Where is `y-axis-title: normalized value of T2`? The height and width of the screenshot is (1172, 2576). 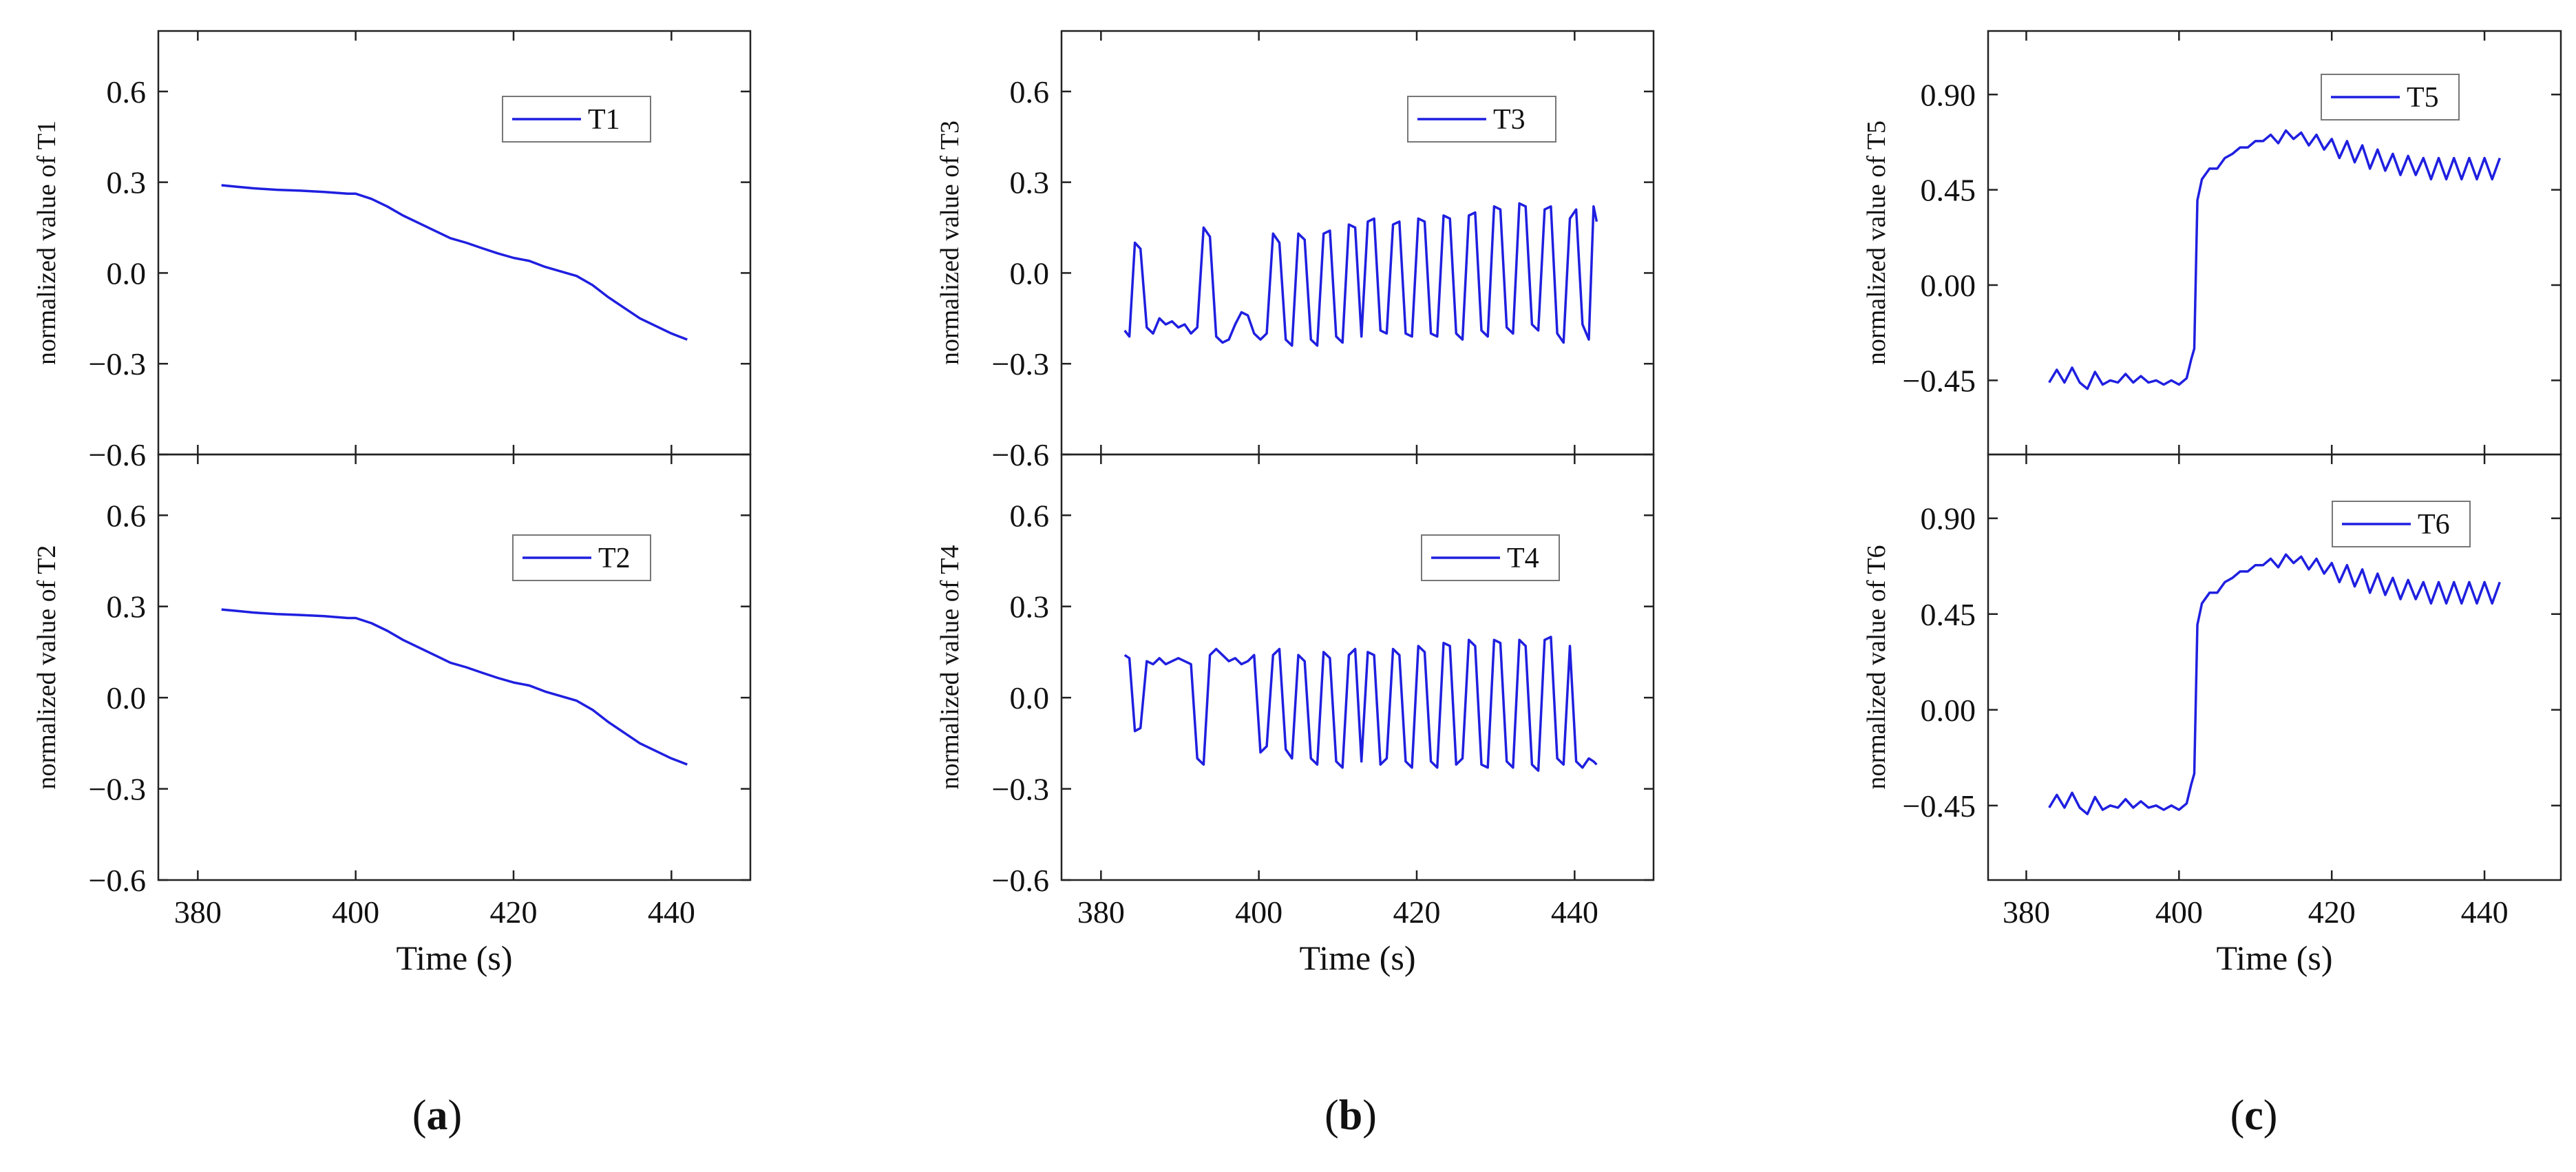 y-axis-title: normalized value of T2 is located at coordinates (46, 667).